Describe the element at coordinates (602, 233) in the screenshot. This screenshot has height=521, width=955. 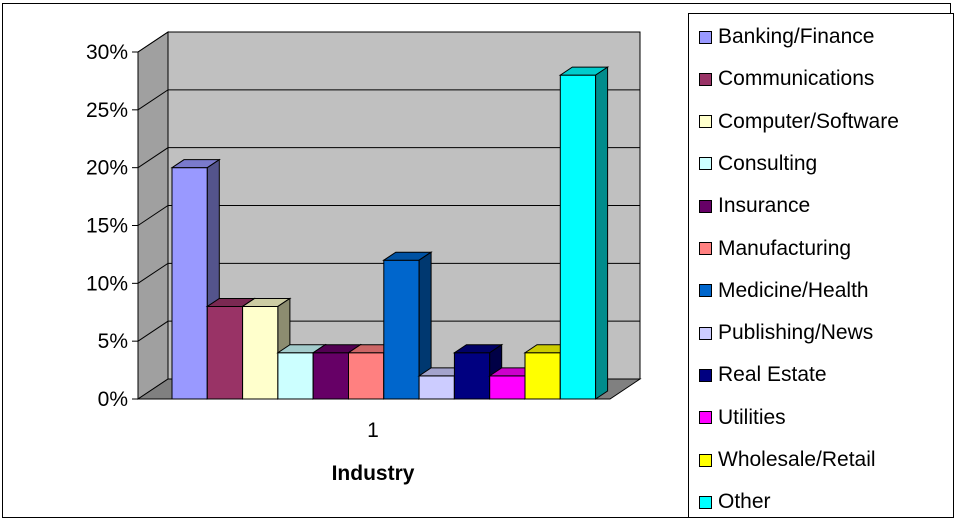
I see `bar-side` at that location.